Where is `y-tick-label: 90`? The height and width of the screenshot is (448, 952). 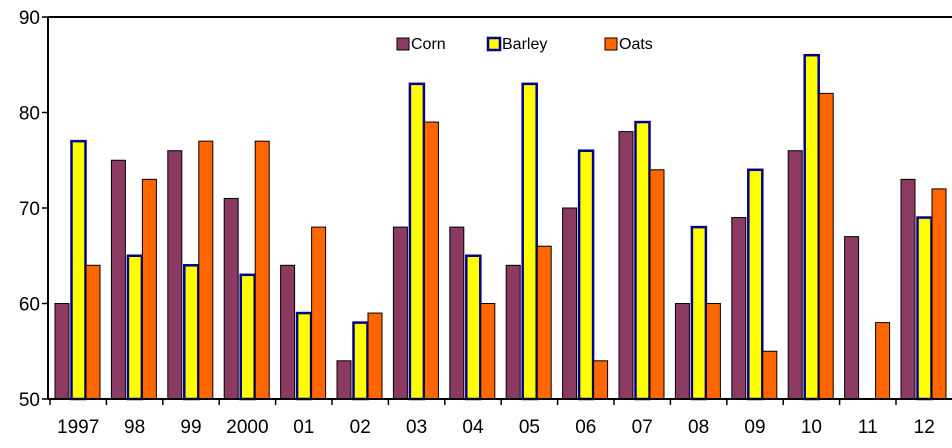
y-tick-label: 90 is located at coordinates (29, 18).